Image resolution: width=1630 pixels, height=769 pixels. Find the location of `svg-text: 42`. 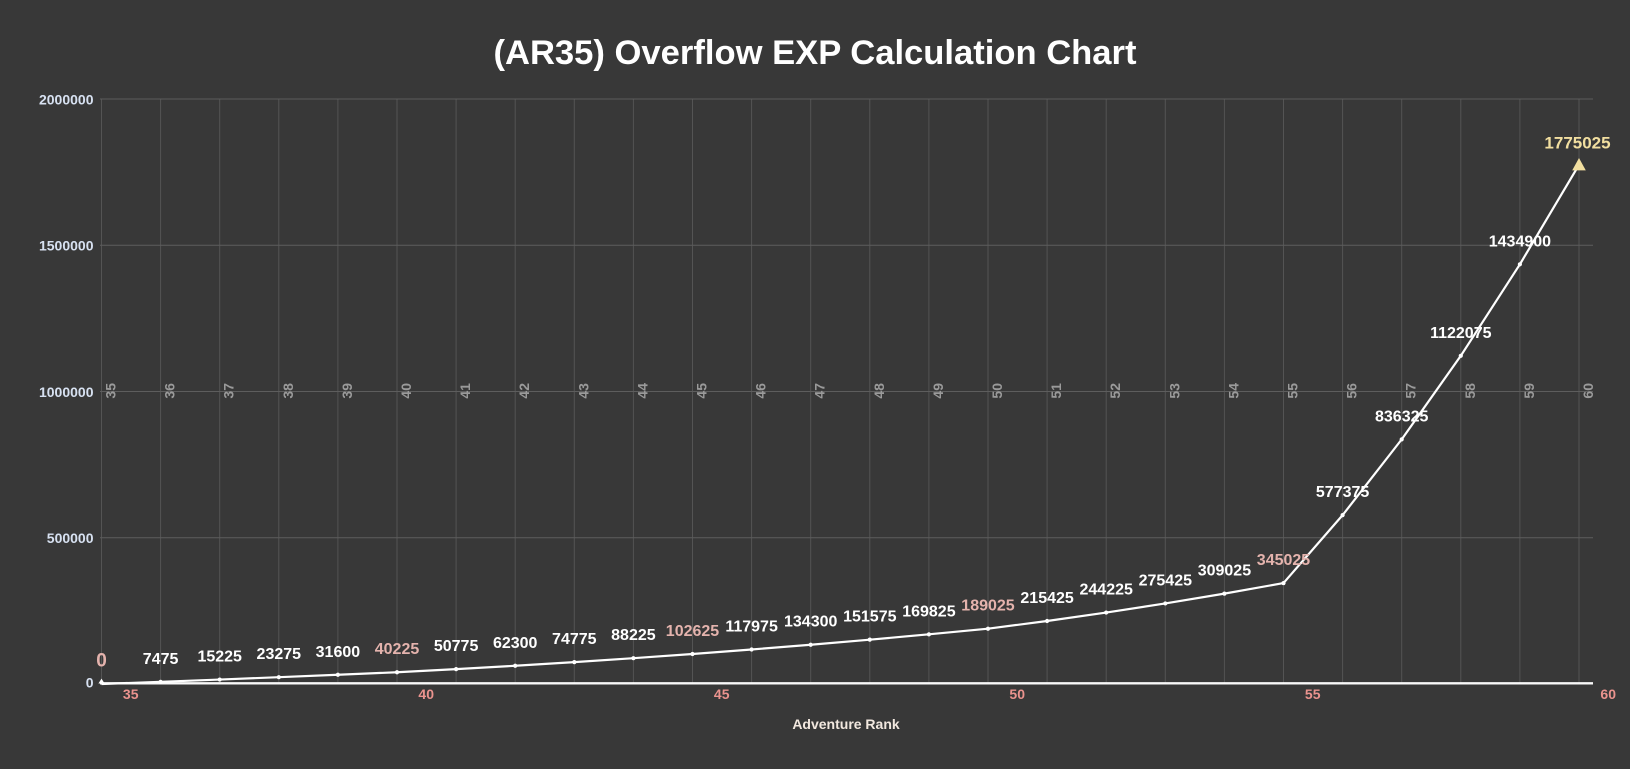

svg-text: 42 is located at coordinates (524, 391).